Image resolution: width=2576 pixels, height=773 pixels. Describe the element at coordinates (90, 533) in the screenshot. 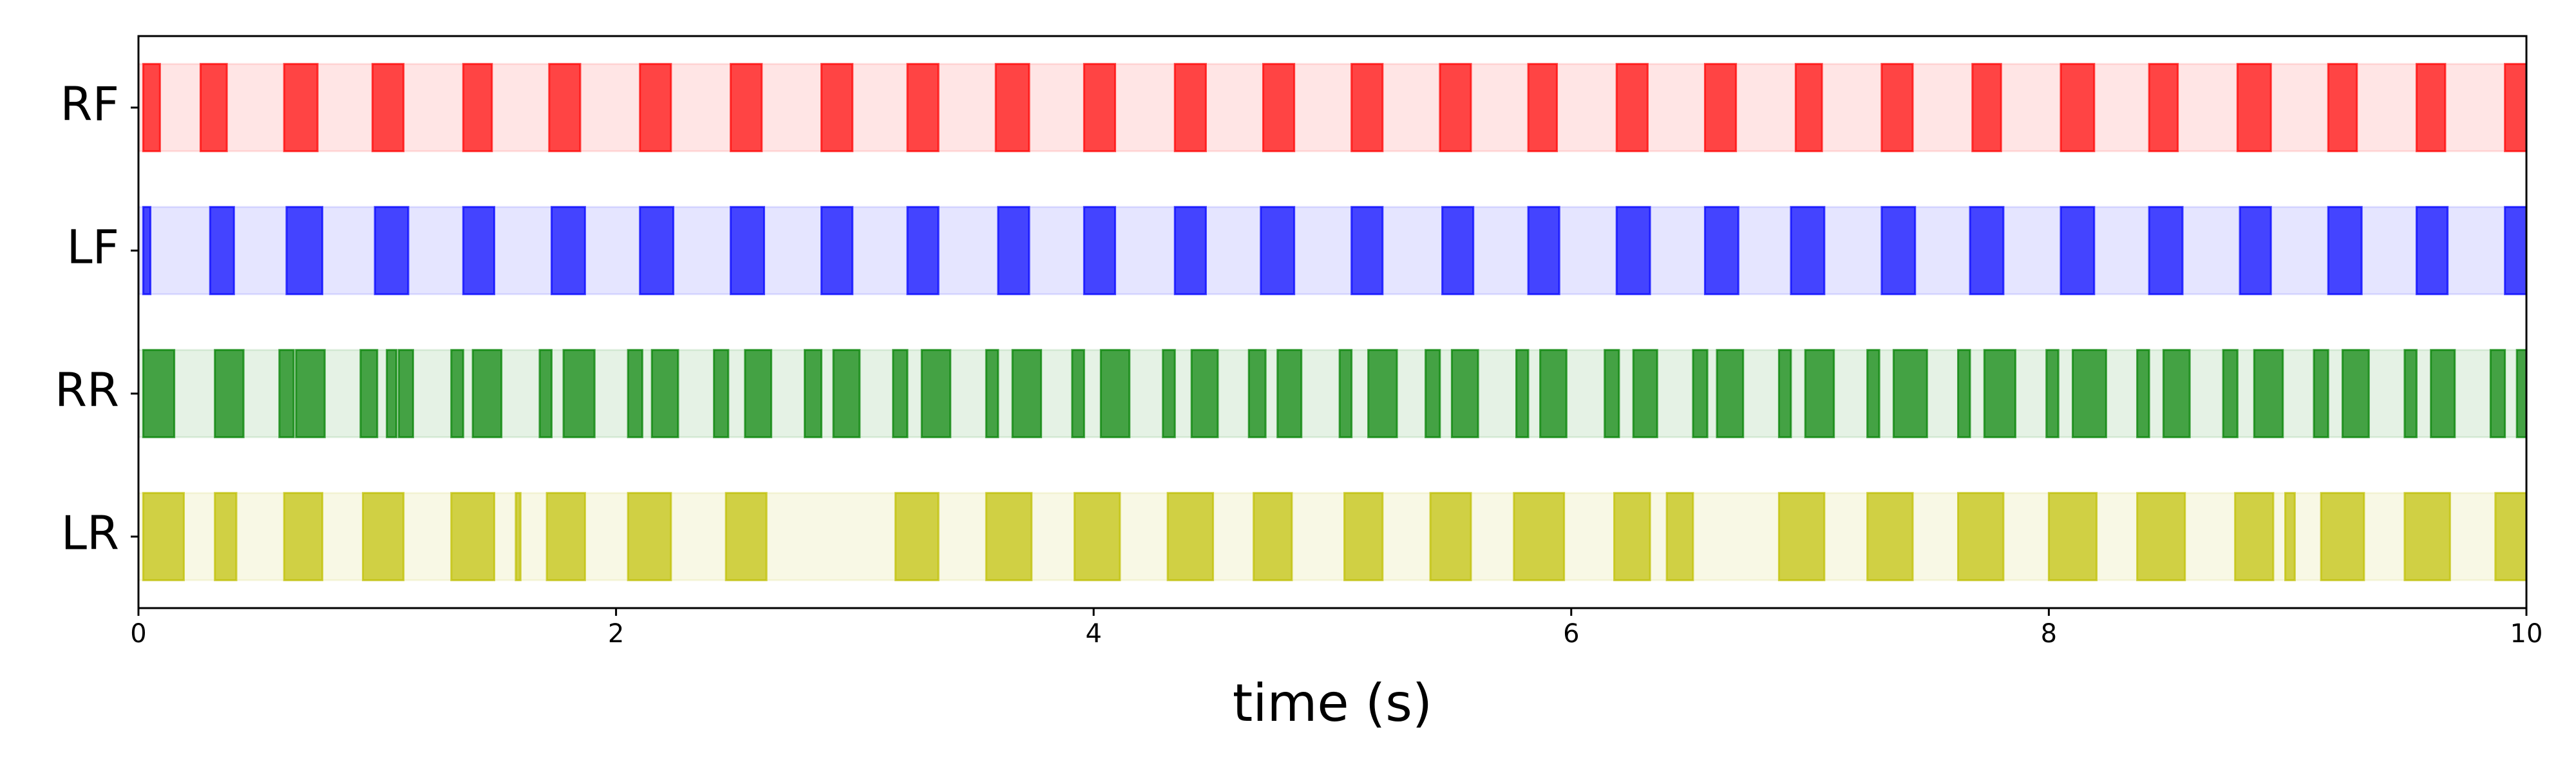

I see `y-tick-label: LR` at that location.